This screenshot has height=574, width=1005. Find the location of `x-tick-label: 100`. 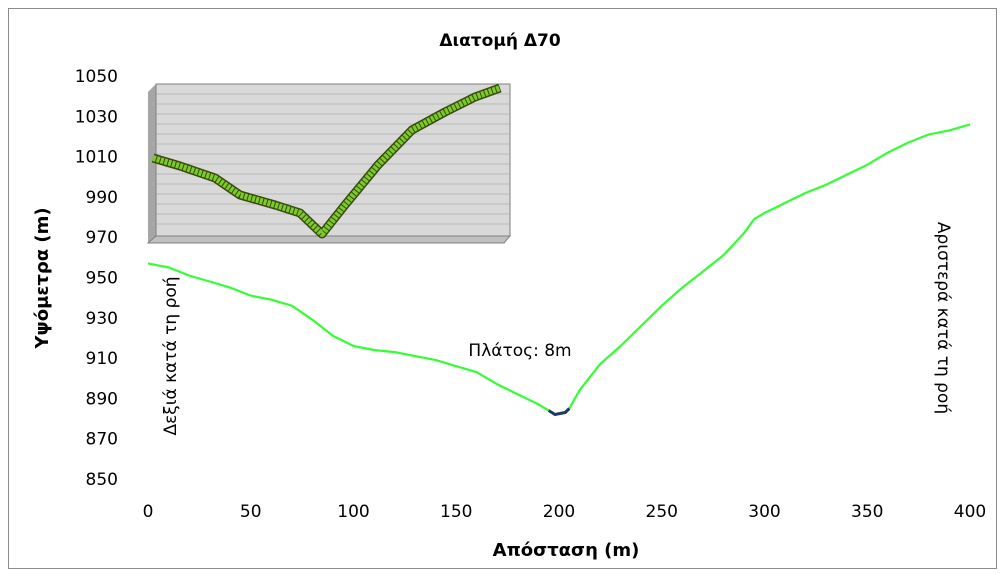

x-tick-label: 100 is located at coordinates (353, 512).